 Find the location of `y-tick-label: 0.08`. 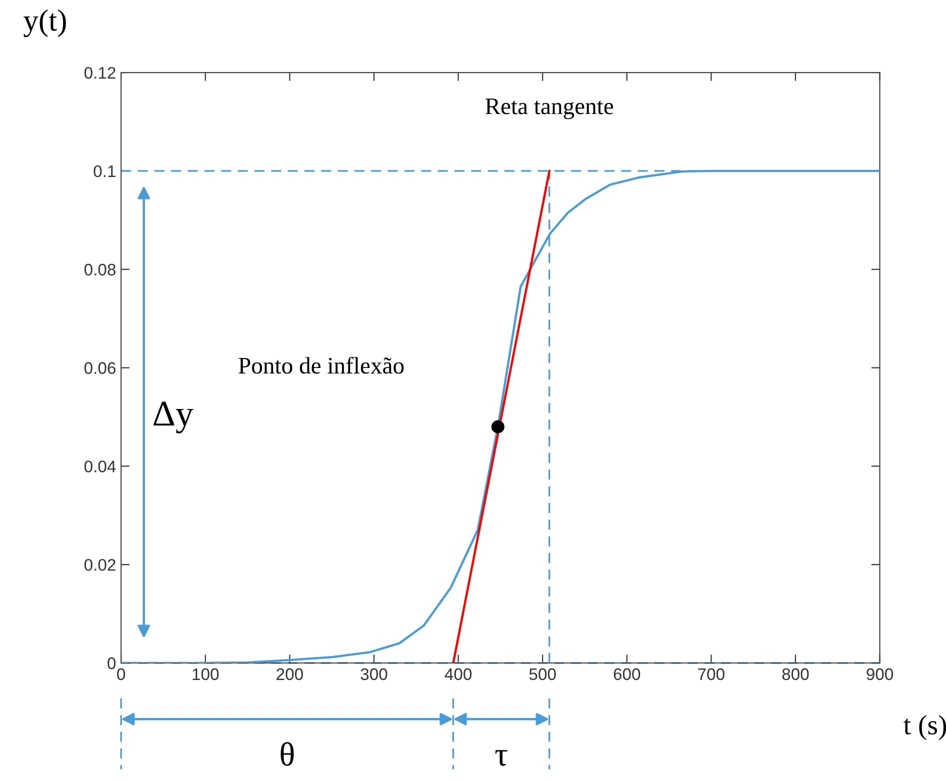

y-tick-label: 0.08 is located at coordinates (100, 270).